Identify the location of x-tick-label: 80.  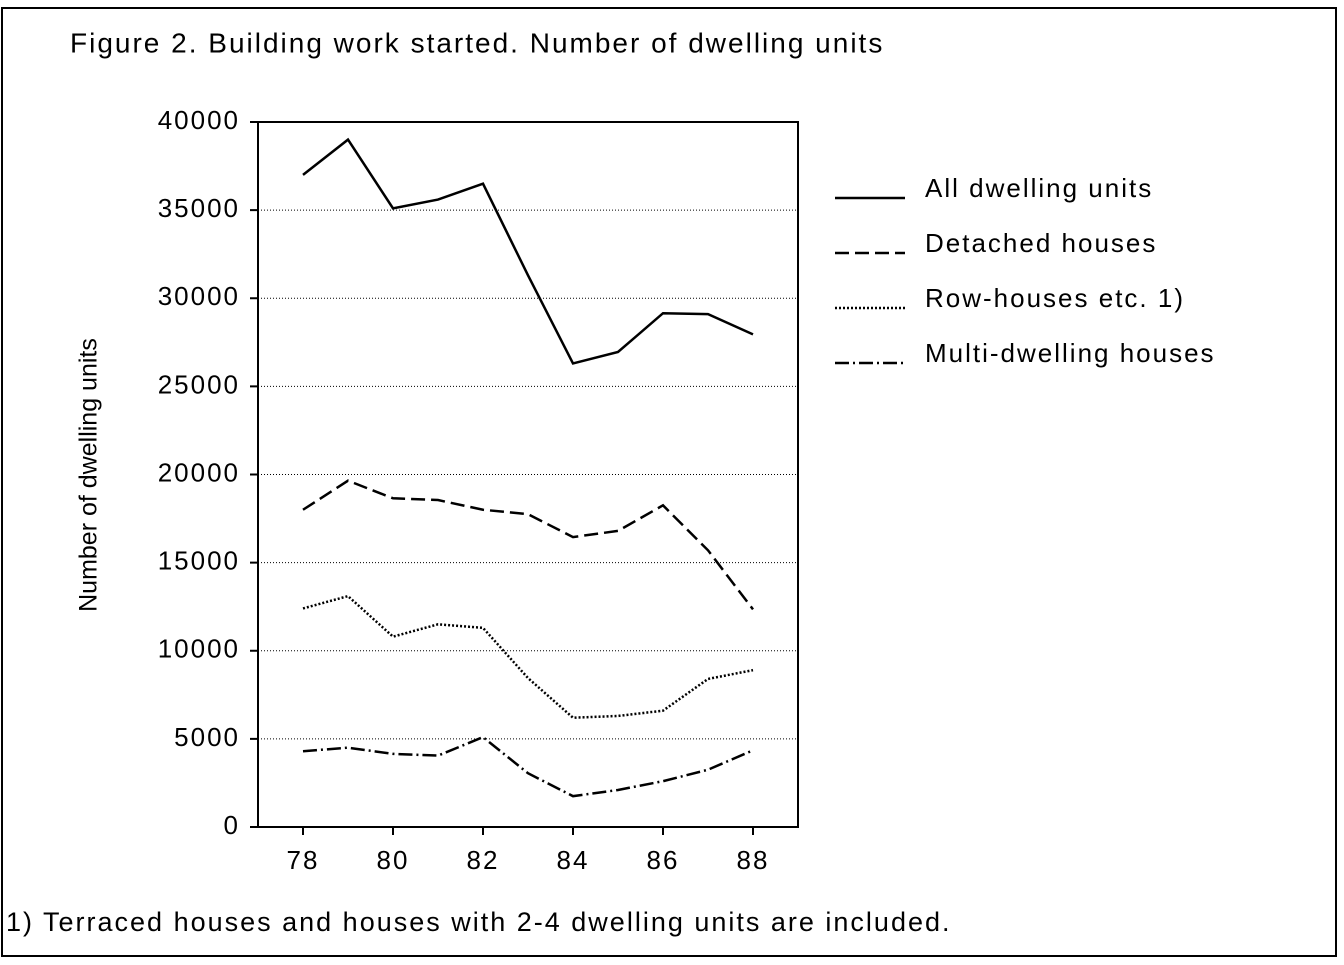
(393, 860).